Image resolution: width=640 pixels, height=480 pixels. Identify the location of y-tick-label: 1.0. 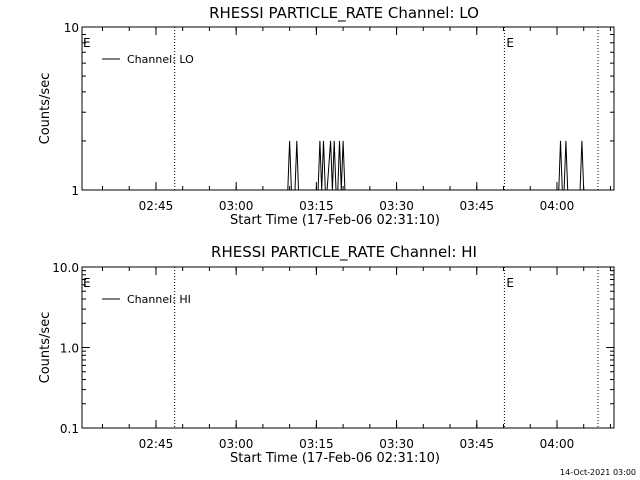
(69, 349).